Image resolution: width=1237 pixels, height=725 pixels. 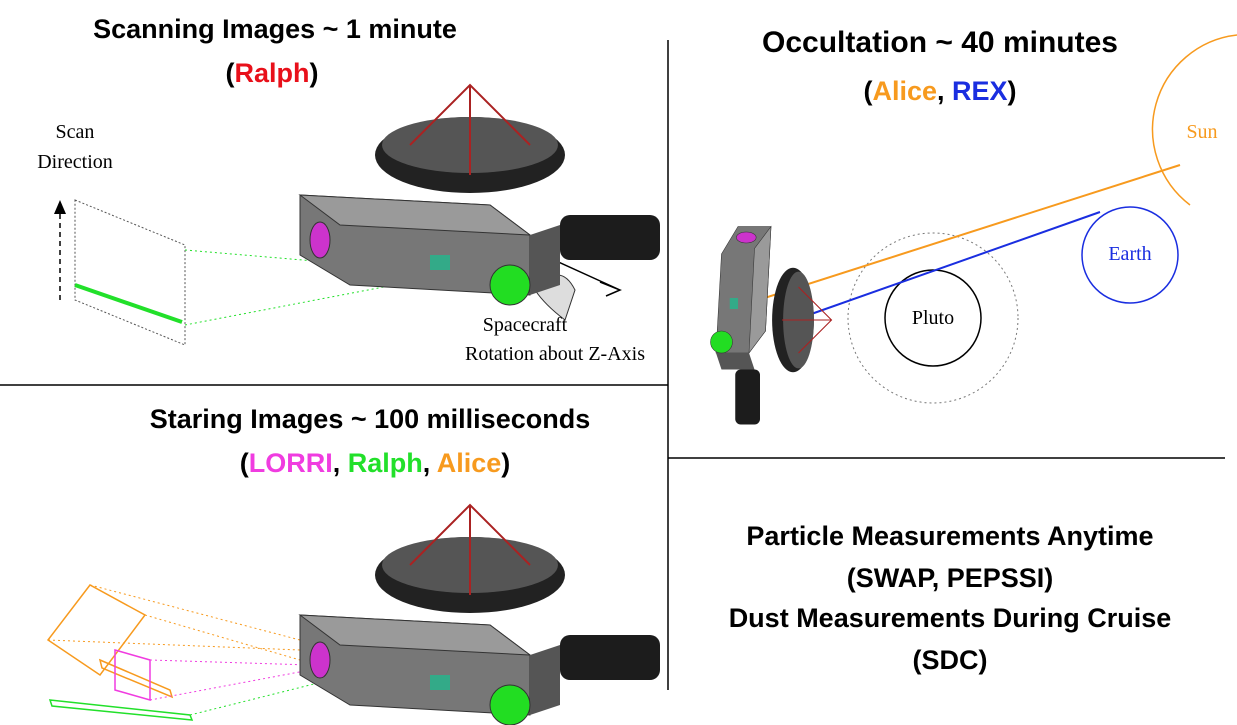 I want to click on sun-ray, so click(x=966, y=233).